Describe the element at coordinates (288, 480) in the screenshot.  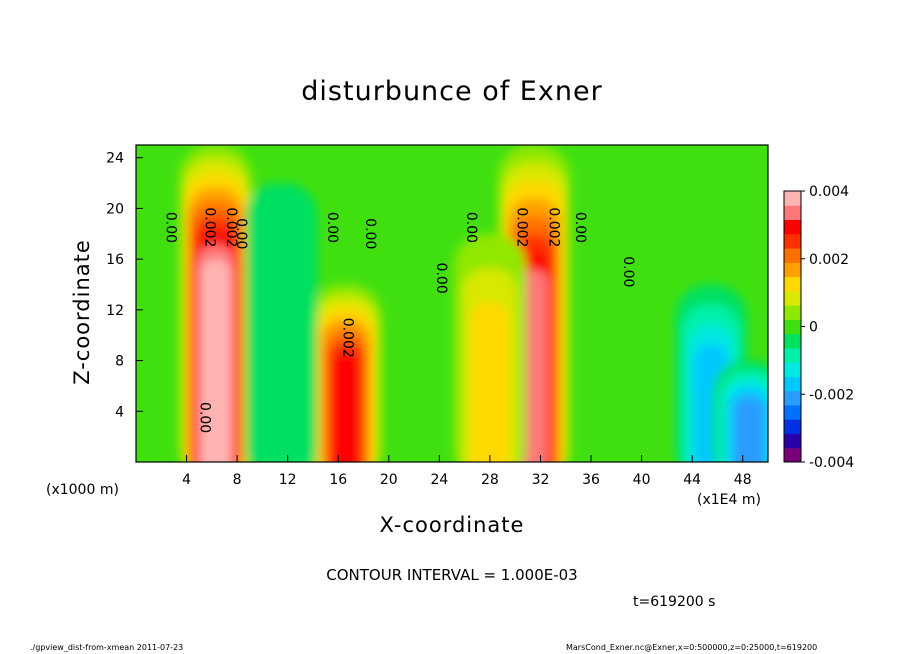
I see `x-tick-label: 12` at that location.